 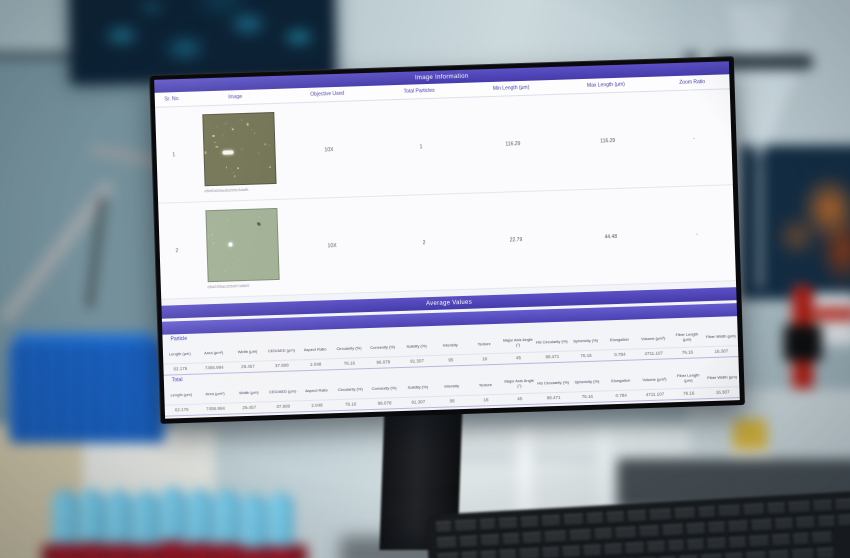 I want to click on label-stripe, so click(x=832, y=314).